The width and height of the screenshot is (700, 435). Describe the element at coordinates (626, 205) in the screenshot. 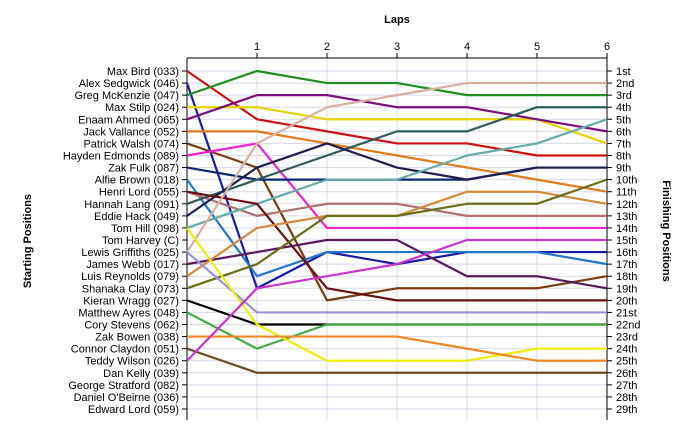

I see `finishing-position-label: 12th` at that location.